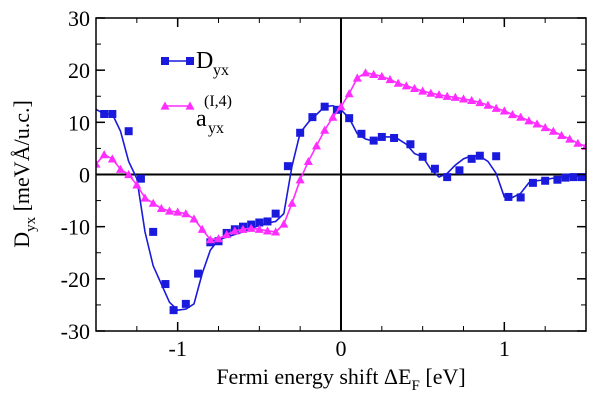 This screenshot has width=600, height=393. What do you see at coordinates (21, 158) in the screenshot?
I see `y-axis-title-unit: [meVÅ/u.c.]` at bounding box center [21, 158].